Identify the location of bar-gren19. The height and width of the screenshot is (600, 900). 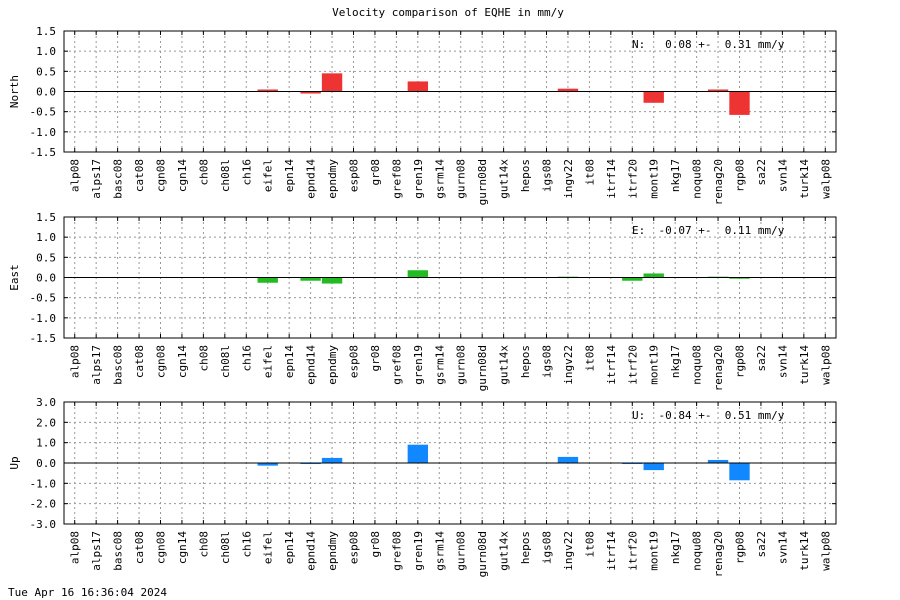
(418, 86).